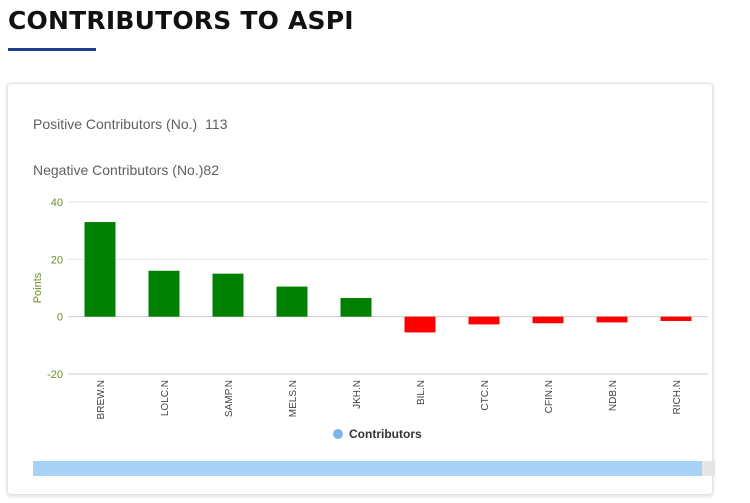 This screenshot has width=750, height=503. I want to click on negative-contributors-label: Negative Contributors (No.), so click(118, 170).